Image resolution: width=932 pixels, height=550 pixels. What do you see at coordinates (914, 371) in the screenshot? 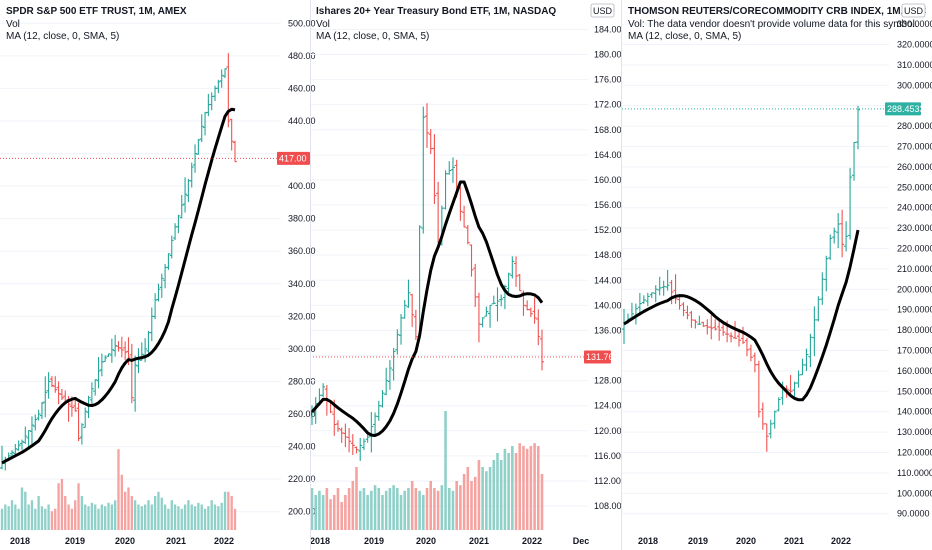
I see `y-tick-label: 160.0000` at bounding box center [914, 371].